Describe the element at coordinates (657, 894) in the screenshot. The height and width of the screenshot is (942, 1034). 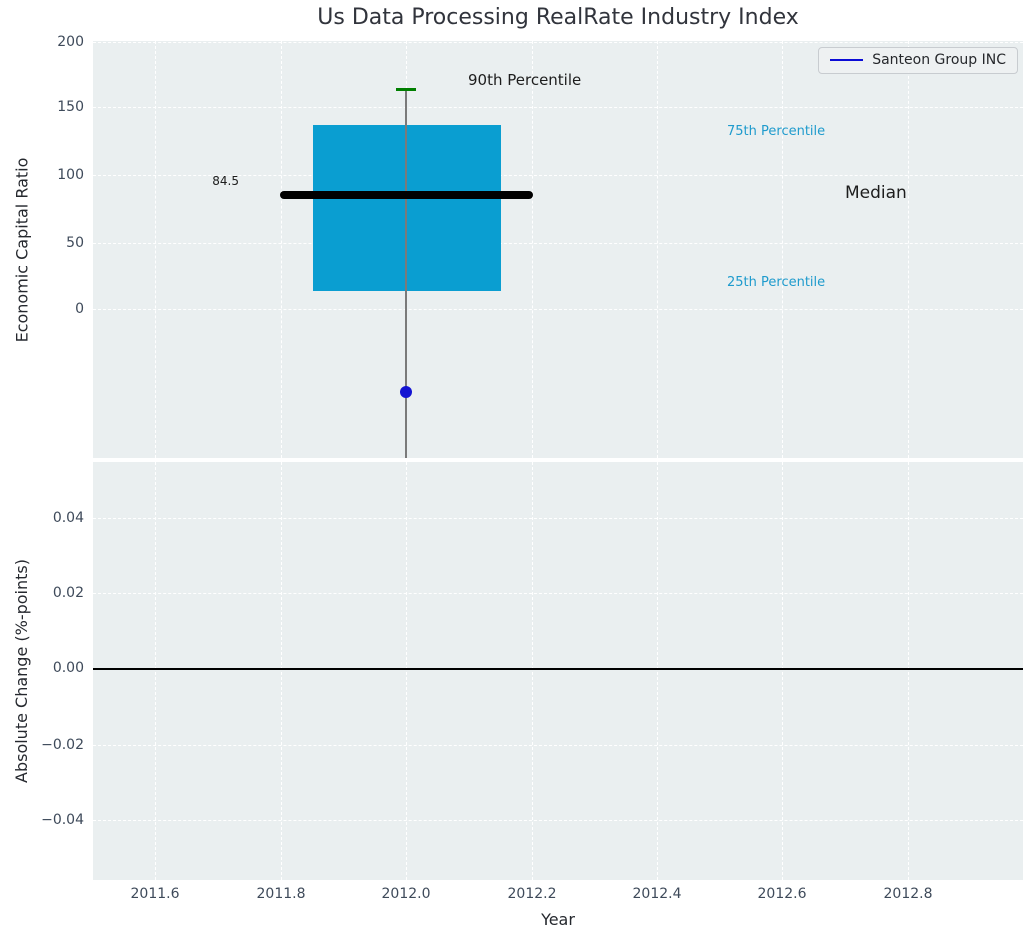
I see `xtick-label: 2012.4` at that location.